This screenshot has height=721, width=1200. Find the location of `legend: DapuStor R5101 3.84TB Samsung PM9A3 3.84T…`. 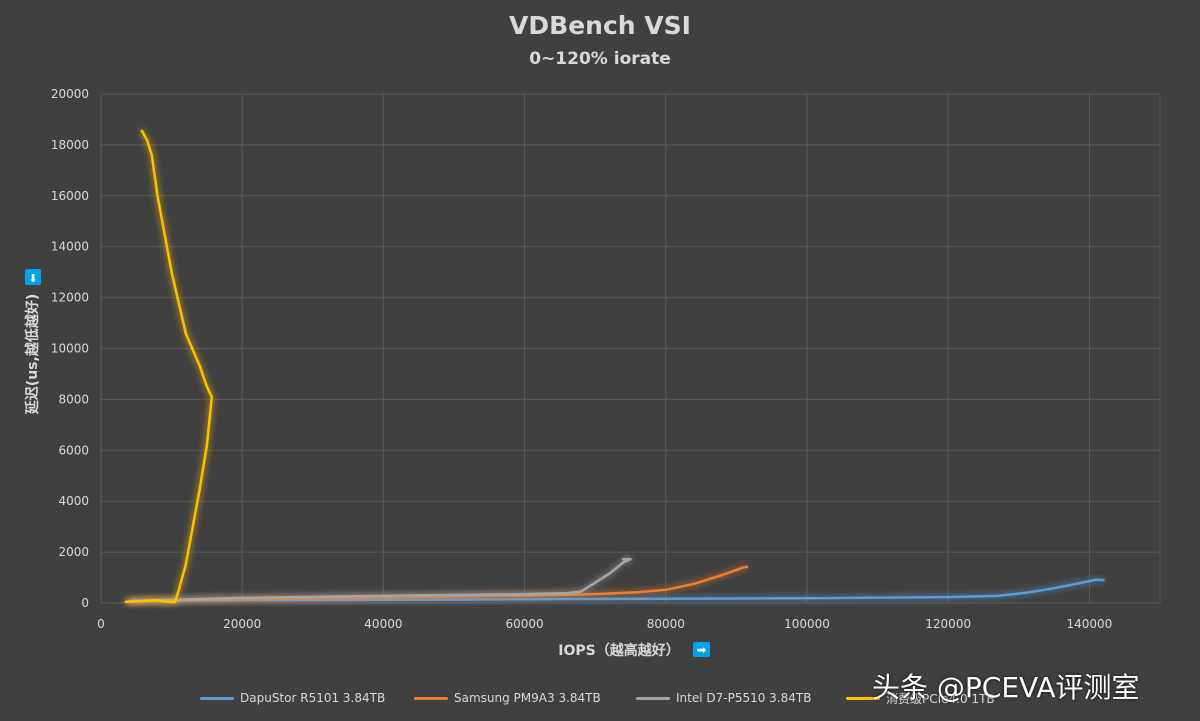

legend: DapuStor R5101 3.84TB Samsung PM9A3 3.84T… is located at coordinates (600, 698).